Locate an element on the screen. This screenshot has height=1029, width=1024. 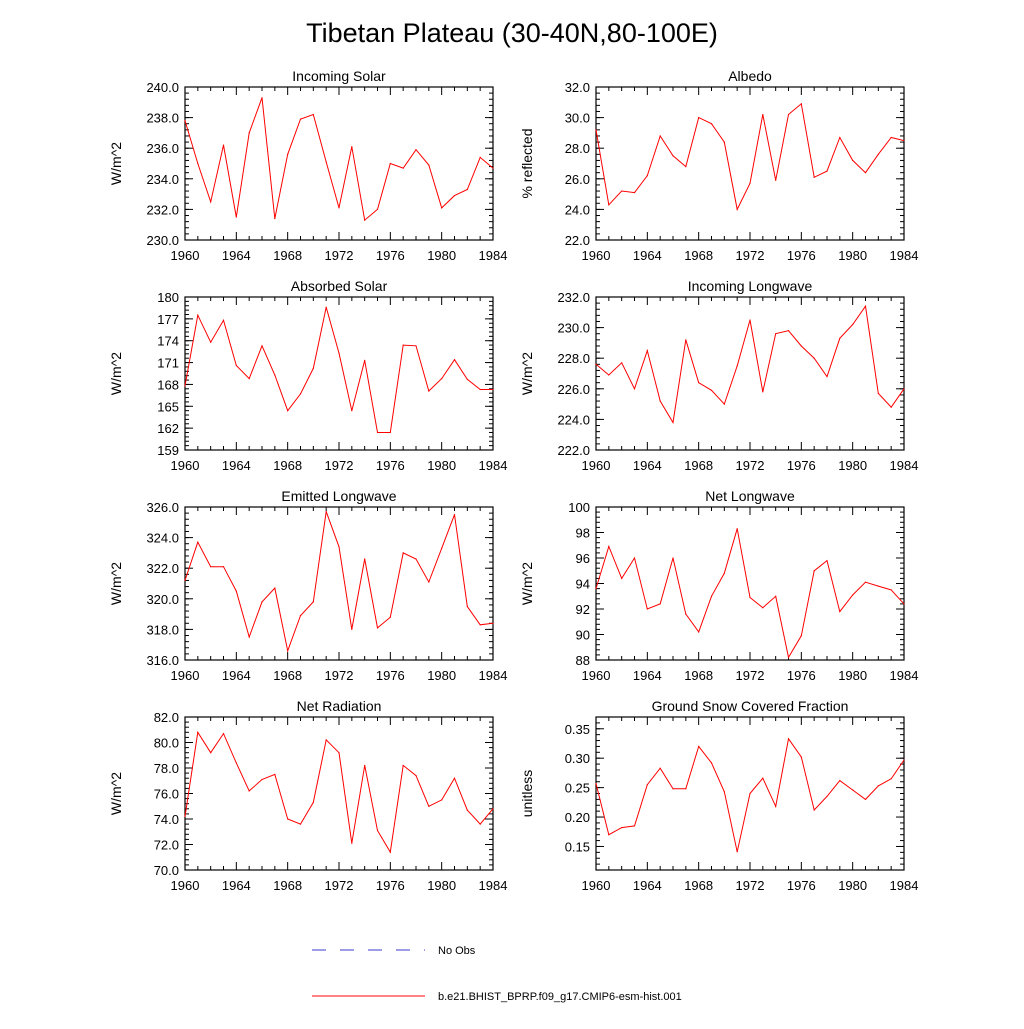
y-tick-label: 322.0 is located at coordinates (162, 568).